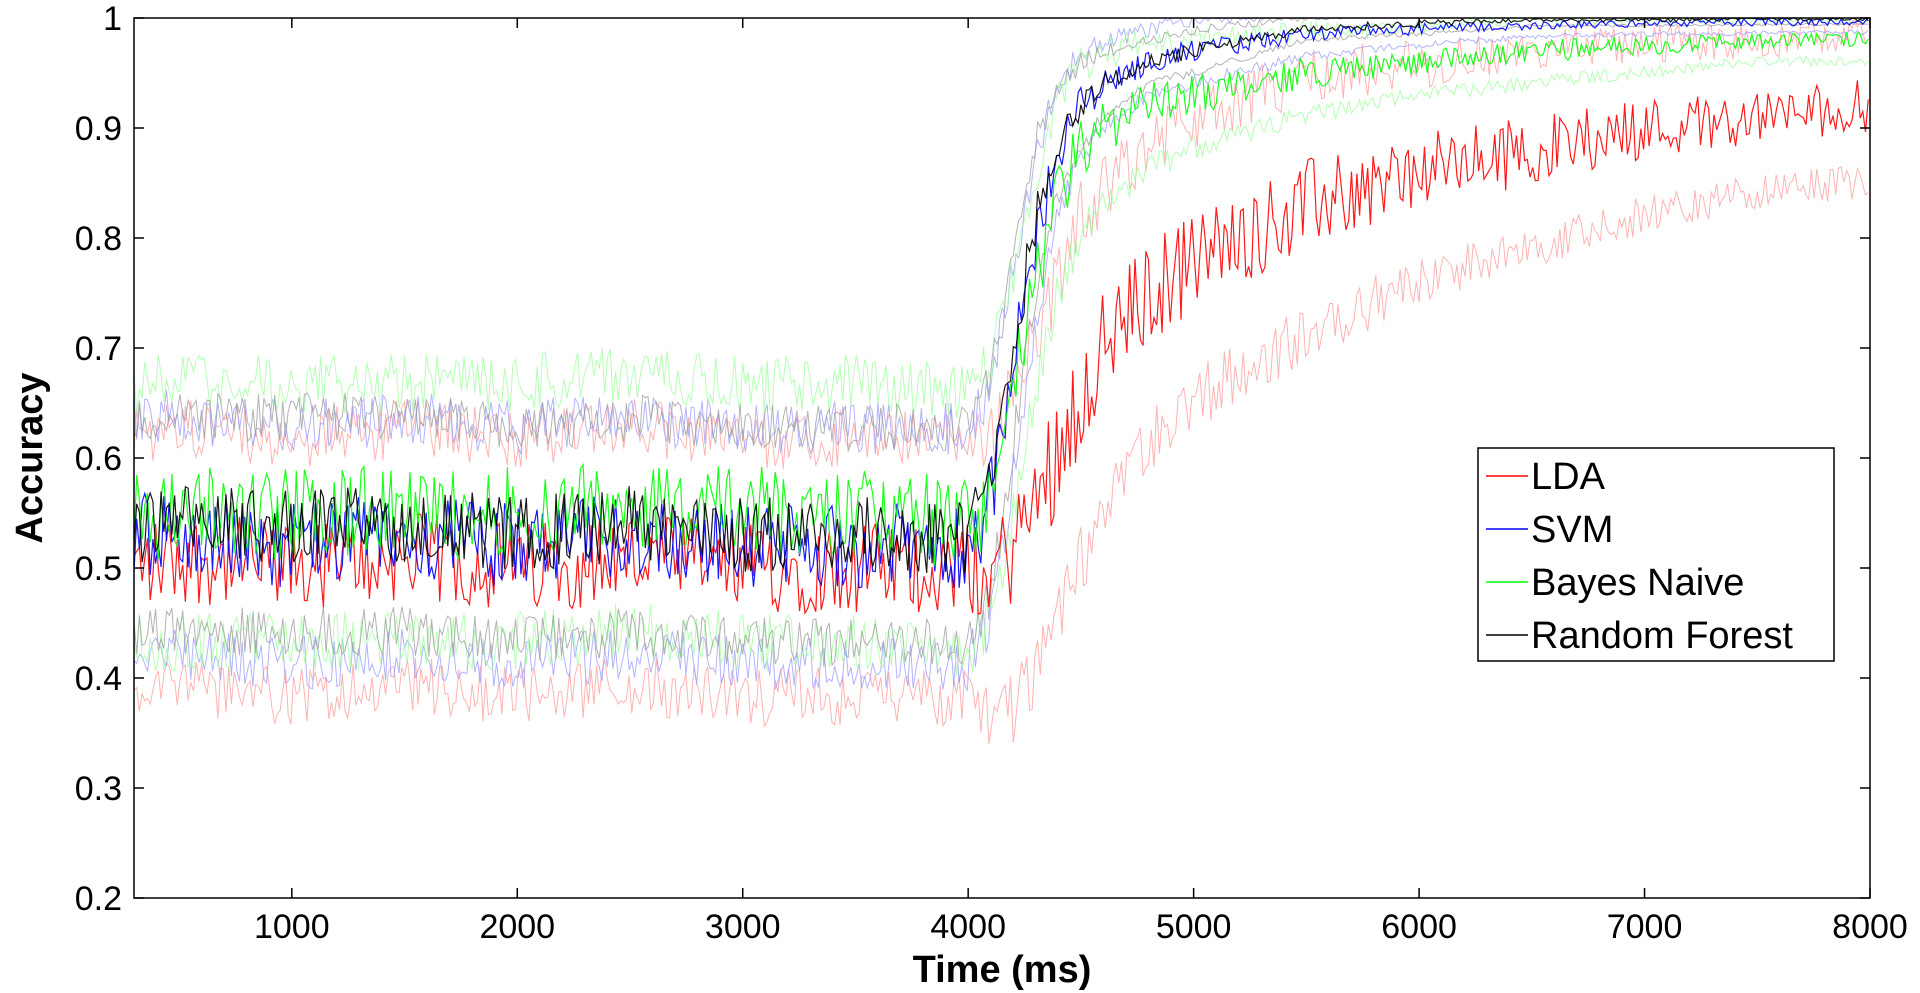 This screenshot has width=1920, height=993. I want to click on y-tick-label: 0.6, so click(98, 459).